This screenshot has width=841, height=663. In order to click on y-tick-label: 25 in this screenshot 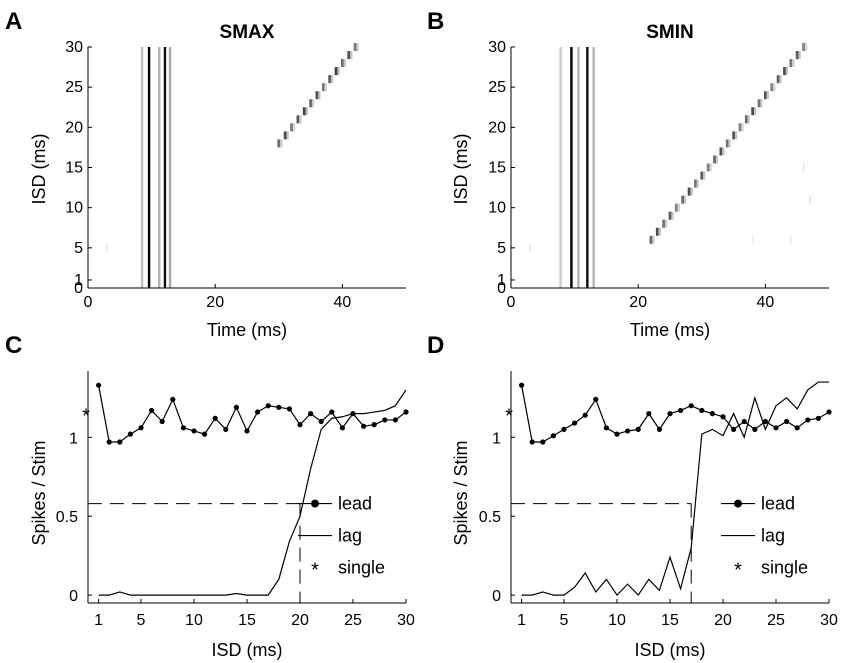, I will do `click(497, 87)`.